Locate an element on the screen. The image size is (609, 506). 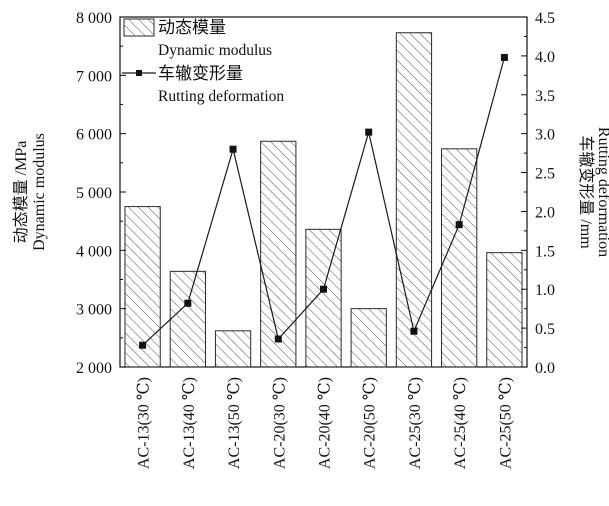
right-axis-title-cn: 车辙变形量 /mm is located at coordinates (586, 192).